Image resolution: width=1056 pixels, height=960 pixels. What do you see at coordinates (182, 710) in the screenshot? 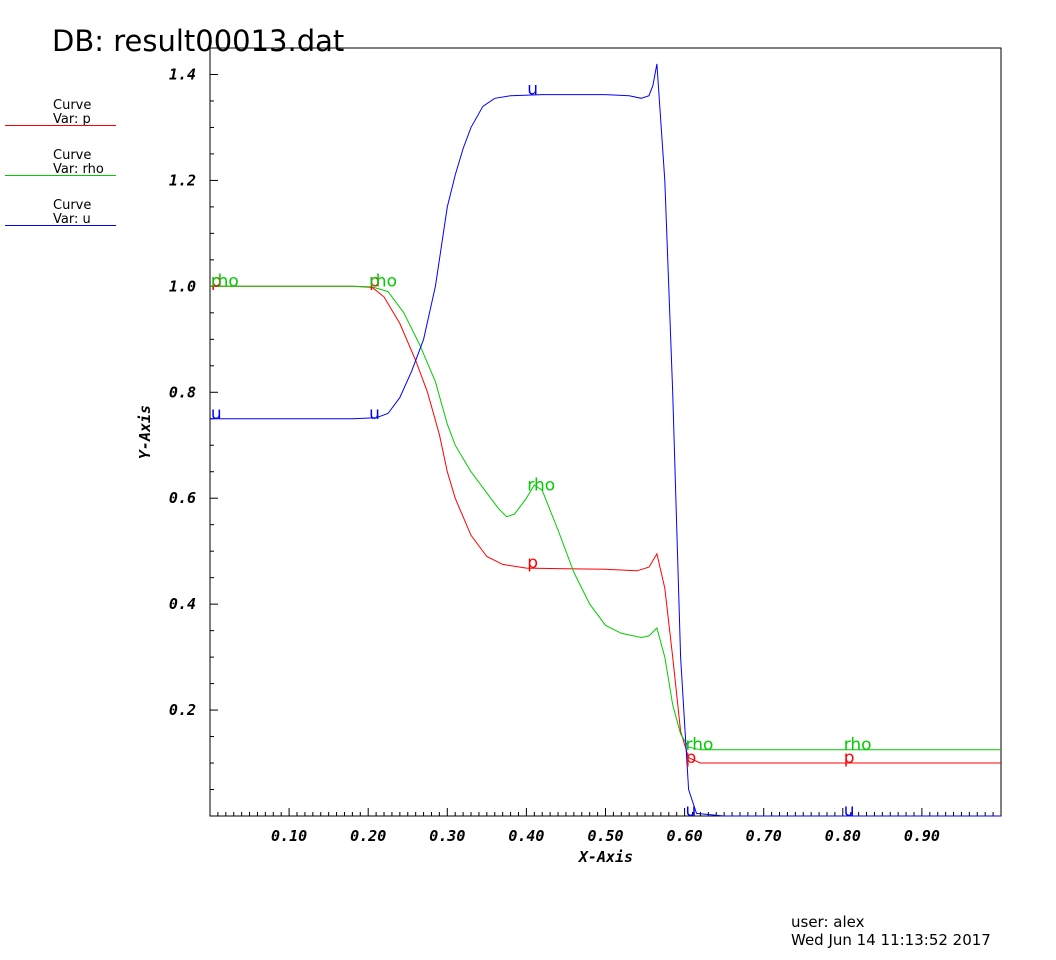
I see `y-tick-label: 0.2` at bounding box center [182, 710].